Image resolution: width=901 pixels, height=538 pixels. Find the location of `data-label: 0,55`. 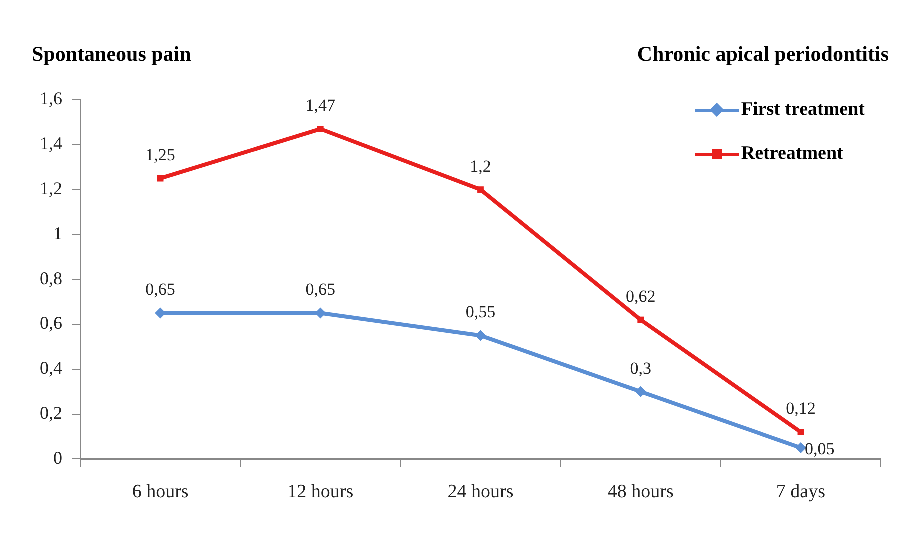

data-label: 0,55 is located at coordinates (481, 312).